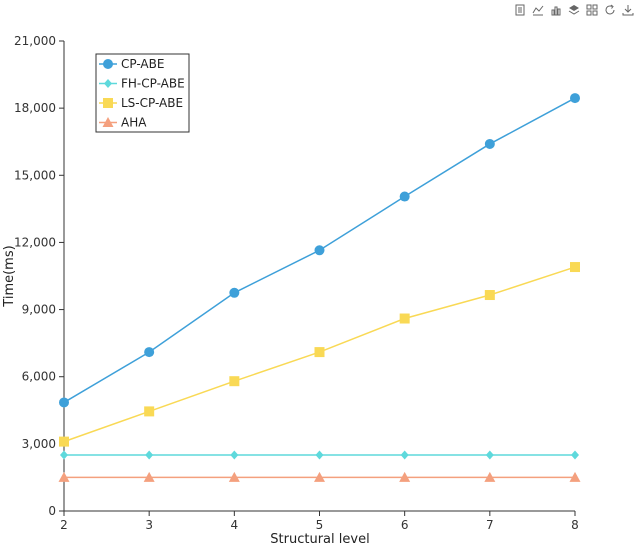 This screenshot has height=554, width=640. What do you see at coordinates (575, 525) in the screenshot?
I see `x-tick-label: 8` at bounding box center [575, 525].